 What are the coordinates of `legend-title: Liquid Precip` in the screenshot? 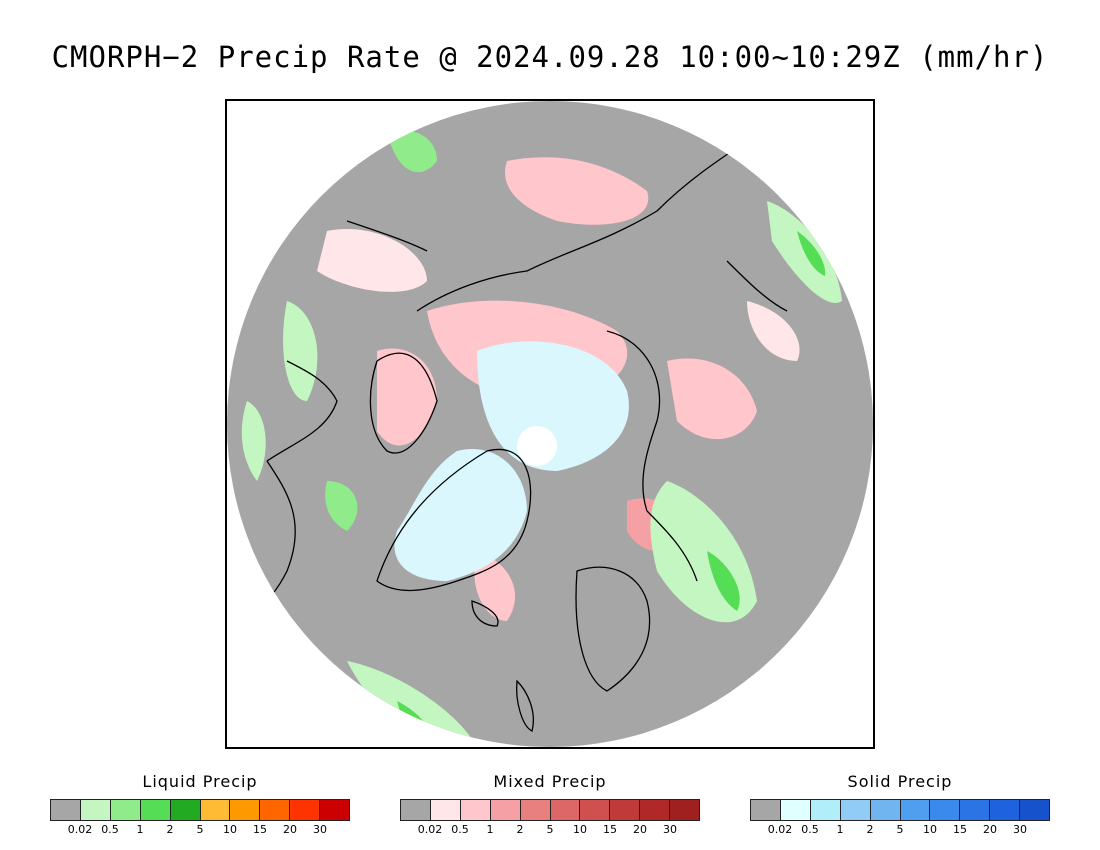 It's located at (200, 781).